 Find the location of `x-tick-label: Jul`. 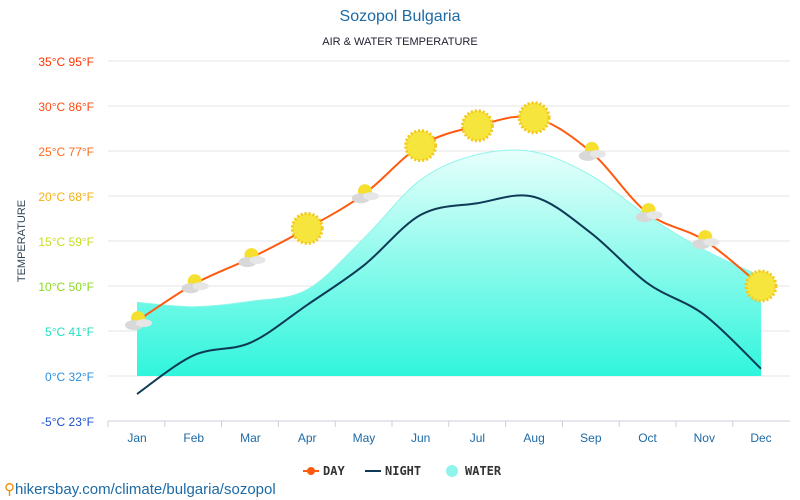

x-tick-label: Jul is located at coordinates (477, 438).